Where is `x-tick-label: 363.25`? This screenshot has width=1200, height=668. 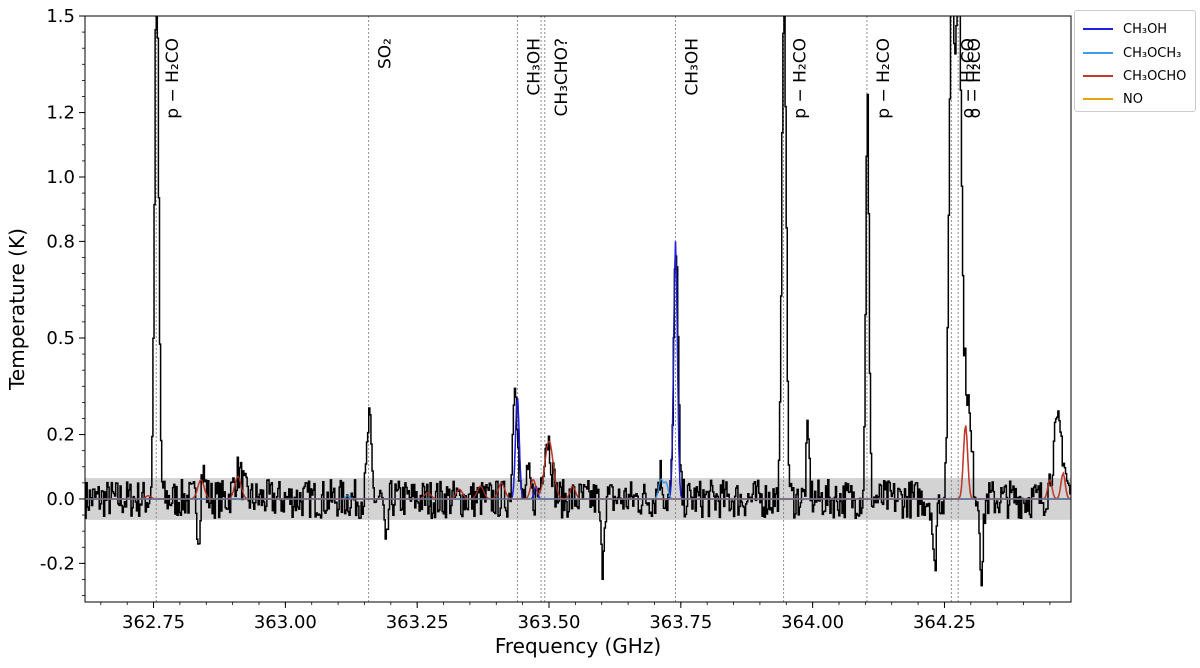 x-tick-label: 363.25 is located at coordinates (417, 622).